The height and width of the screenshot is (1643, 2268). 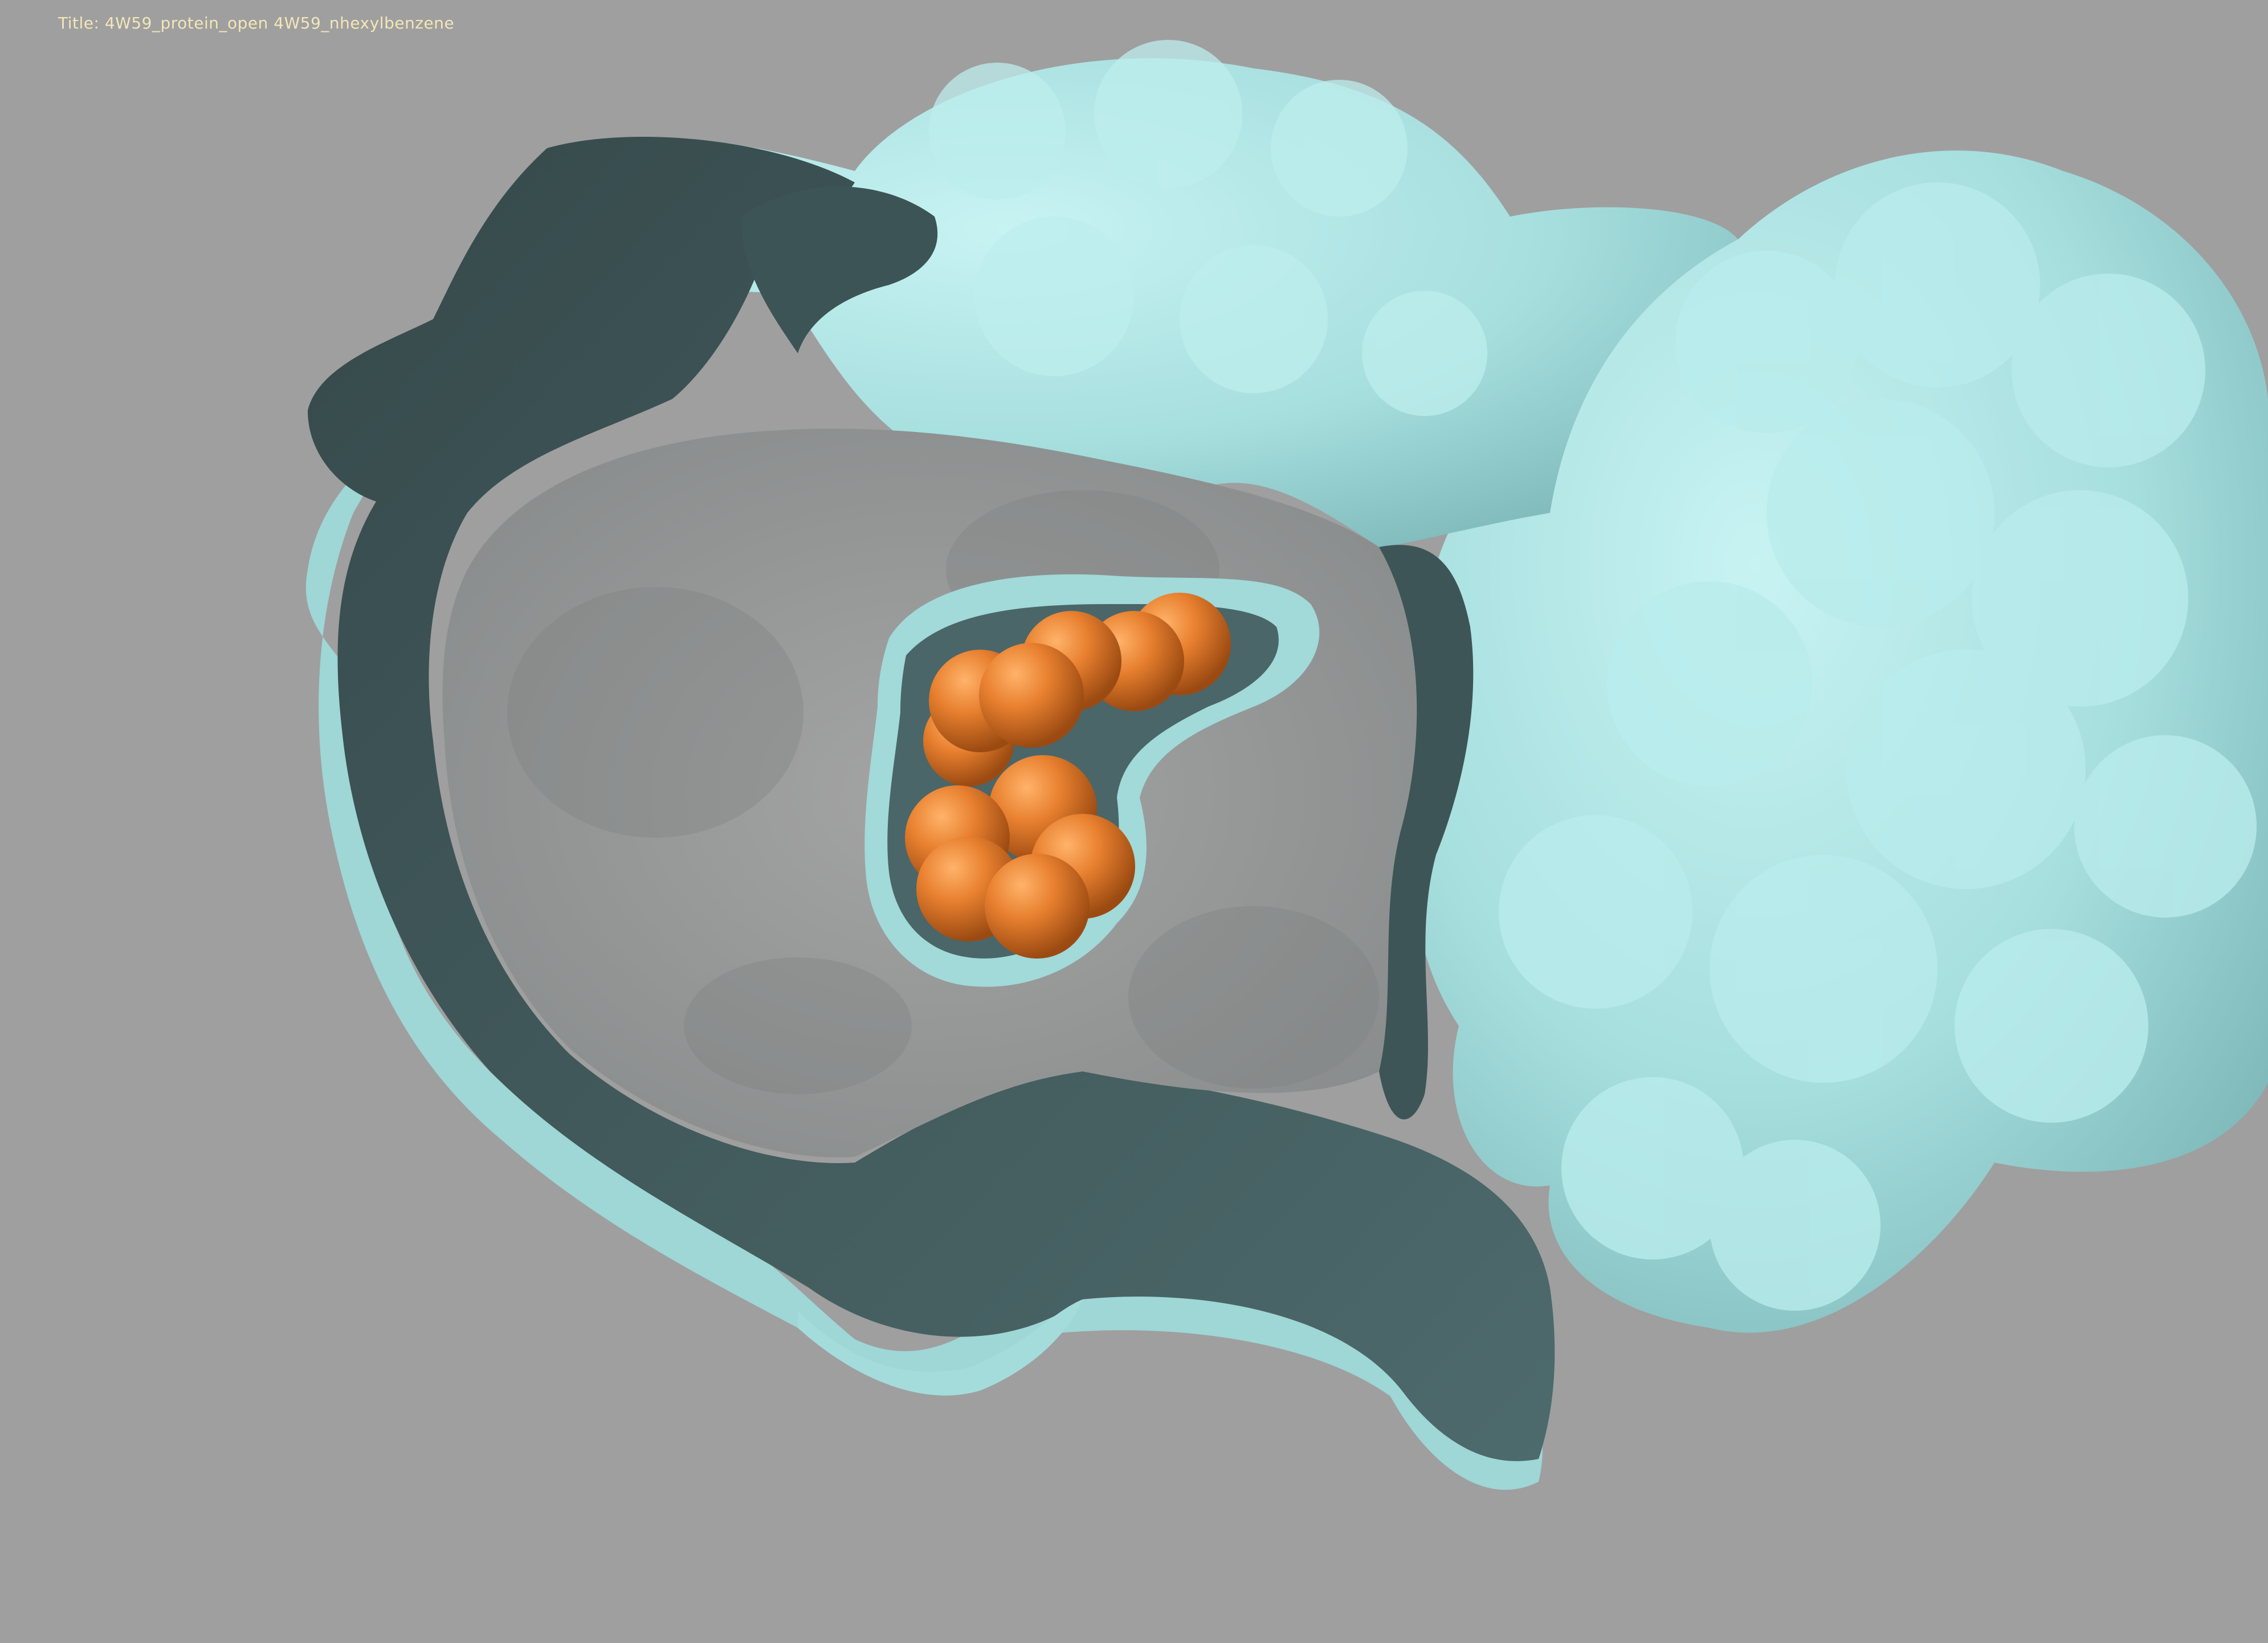 What do you see at coordinates (1068, 776) in the screenshot?
I see `ligand-nhexylbenzene` at bounding box center [1068, 776].